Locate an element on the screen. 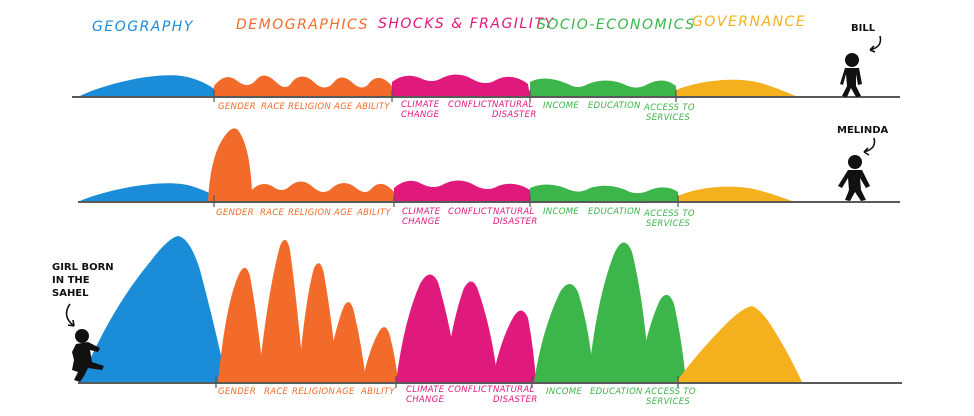  melinda-gender-spike is located at coordinates (230, 164).